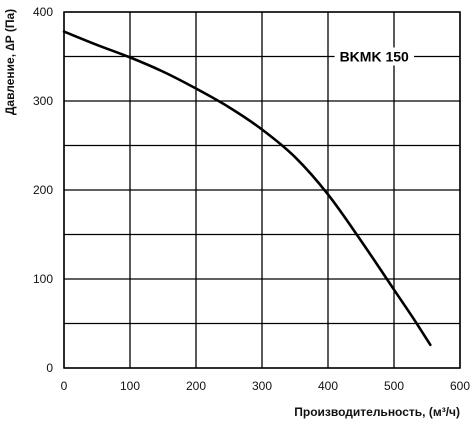 The width and height of the screenshot is (472, 422). Describe the element at coordinates (377, 412) in the screenshot. I see `x-axis-title: Производительность, (м³/ч)` at that location.